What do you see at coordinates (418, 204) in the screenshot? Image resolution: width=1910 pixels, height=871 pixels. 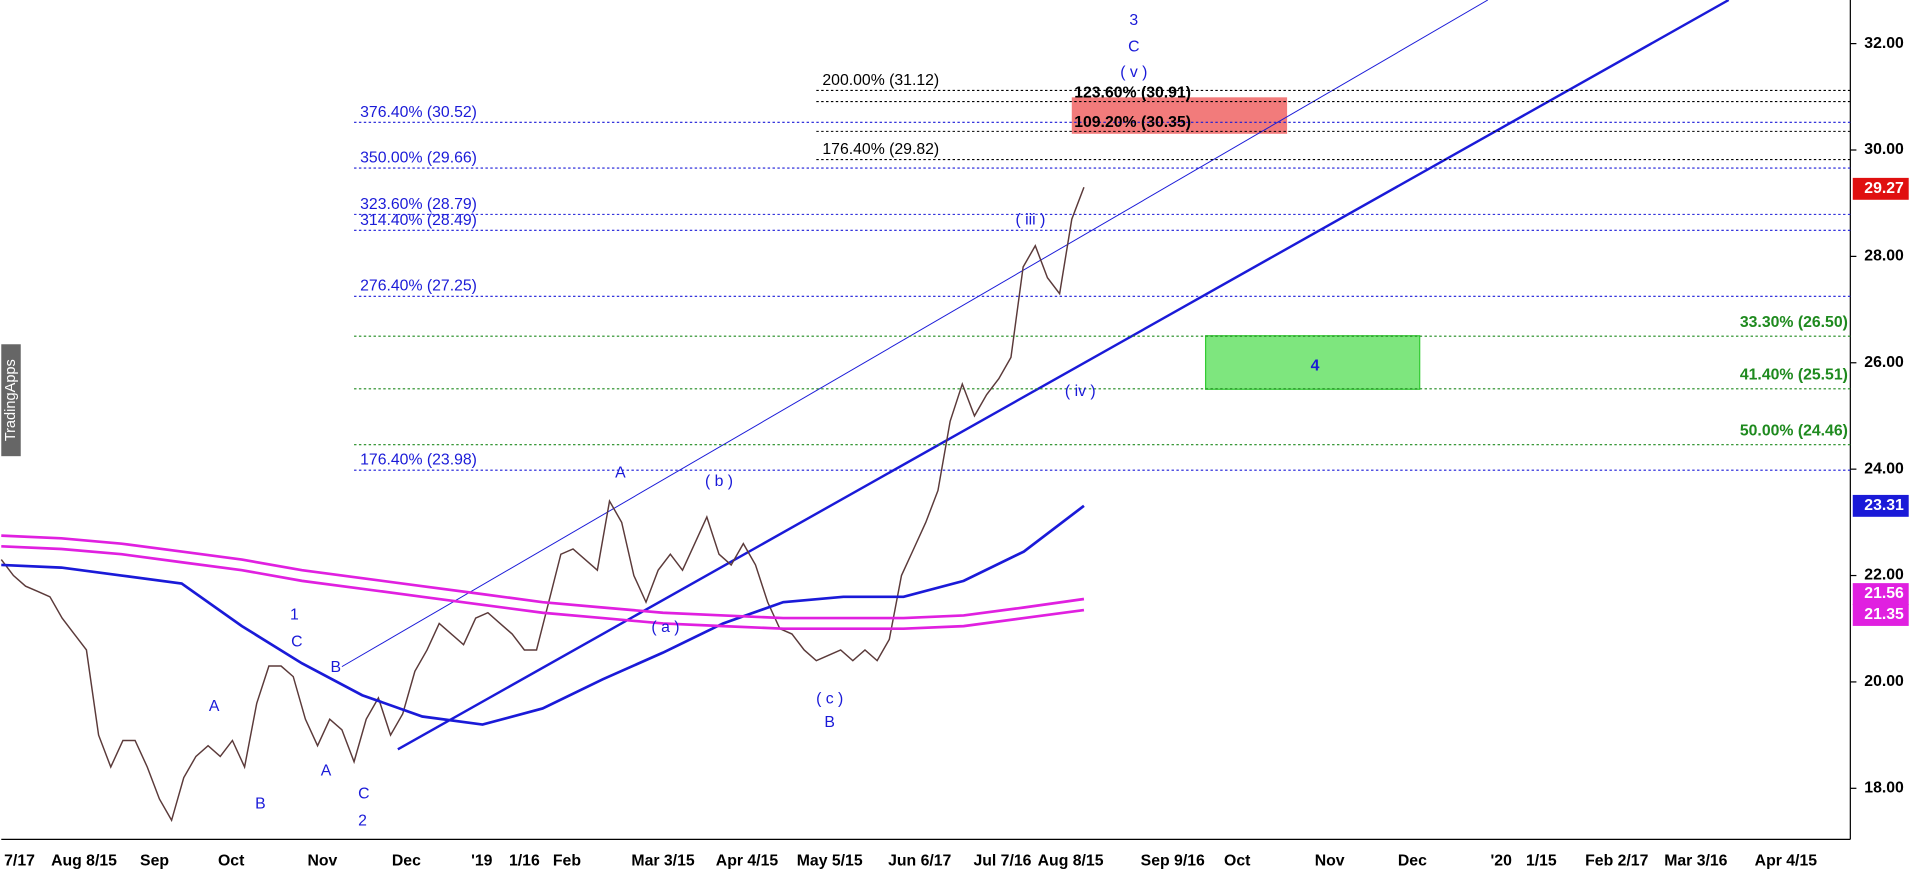 I see `level-label: 323.60% (28.79)` at bounding box center [418, 204].